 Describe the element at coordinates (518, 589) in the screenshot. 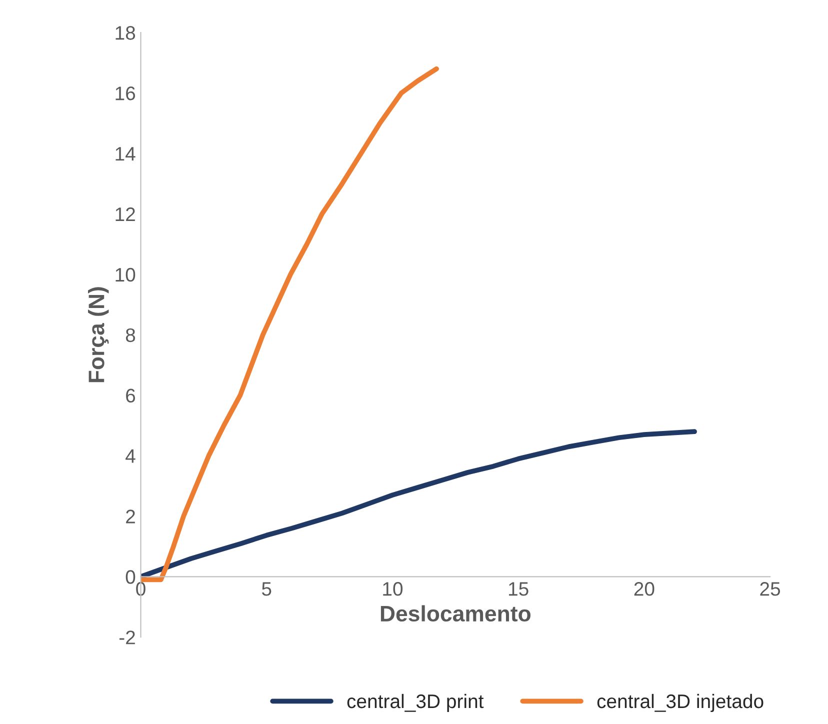

I see `x-tick-label: 15` at that location.